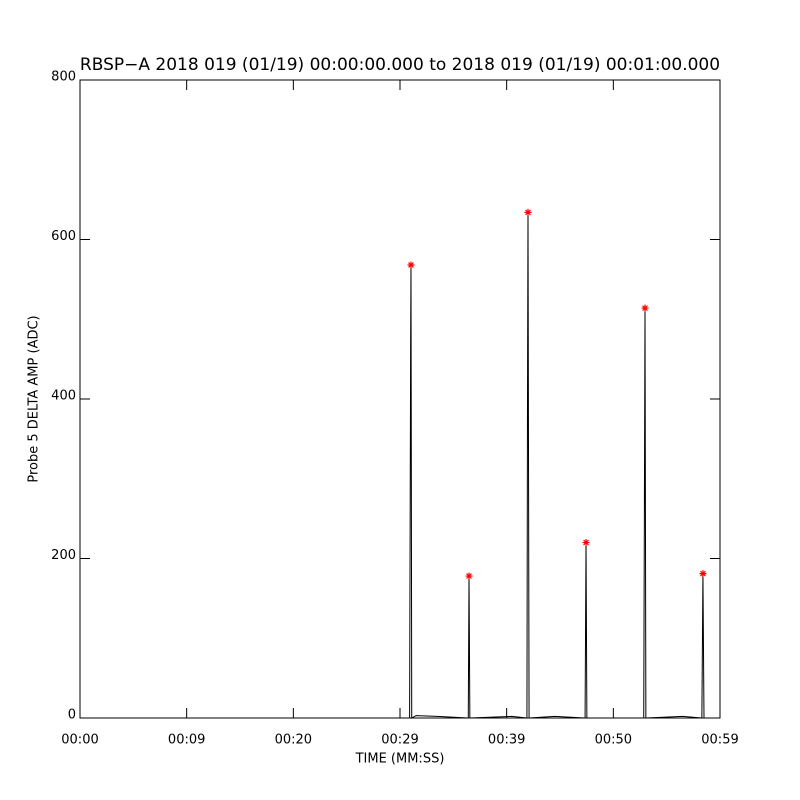 The height and width of the screenshot is (800, 800). What do you see at coordinates (399, 740) in the screenshot?
I see `x-tick-label: 00:29` at bounding box center [399, 740].